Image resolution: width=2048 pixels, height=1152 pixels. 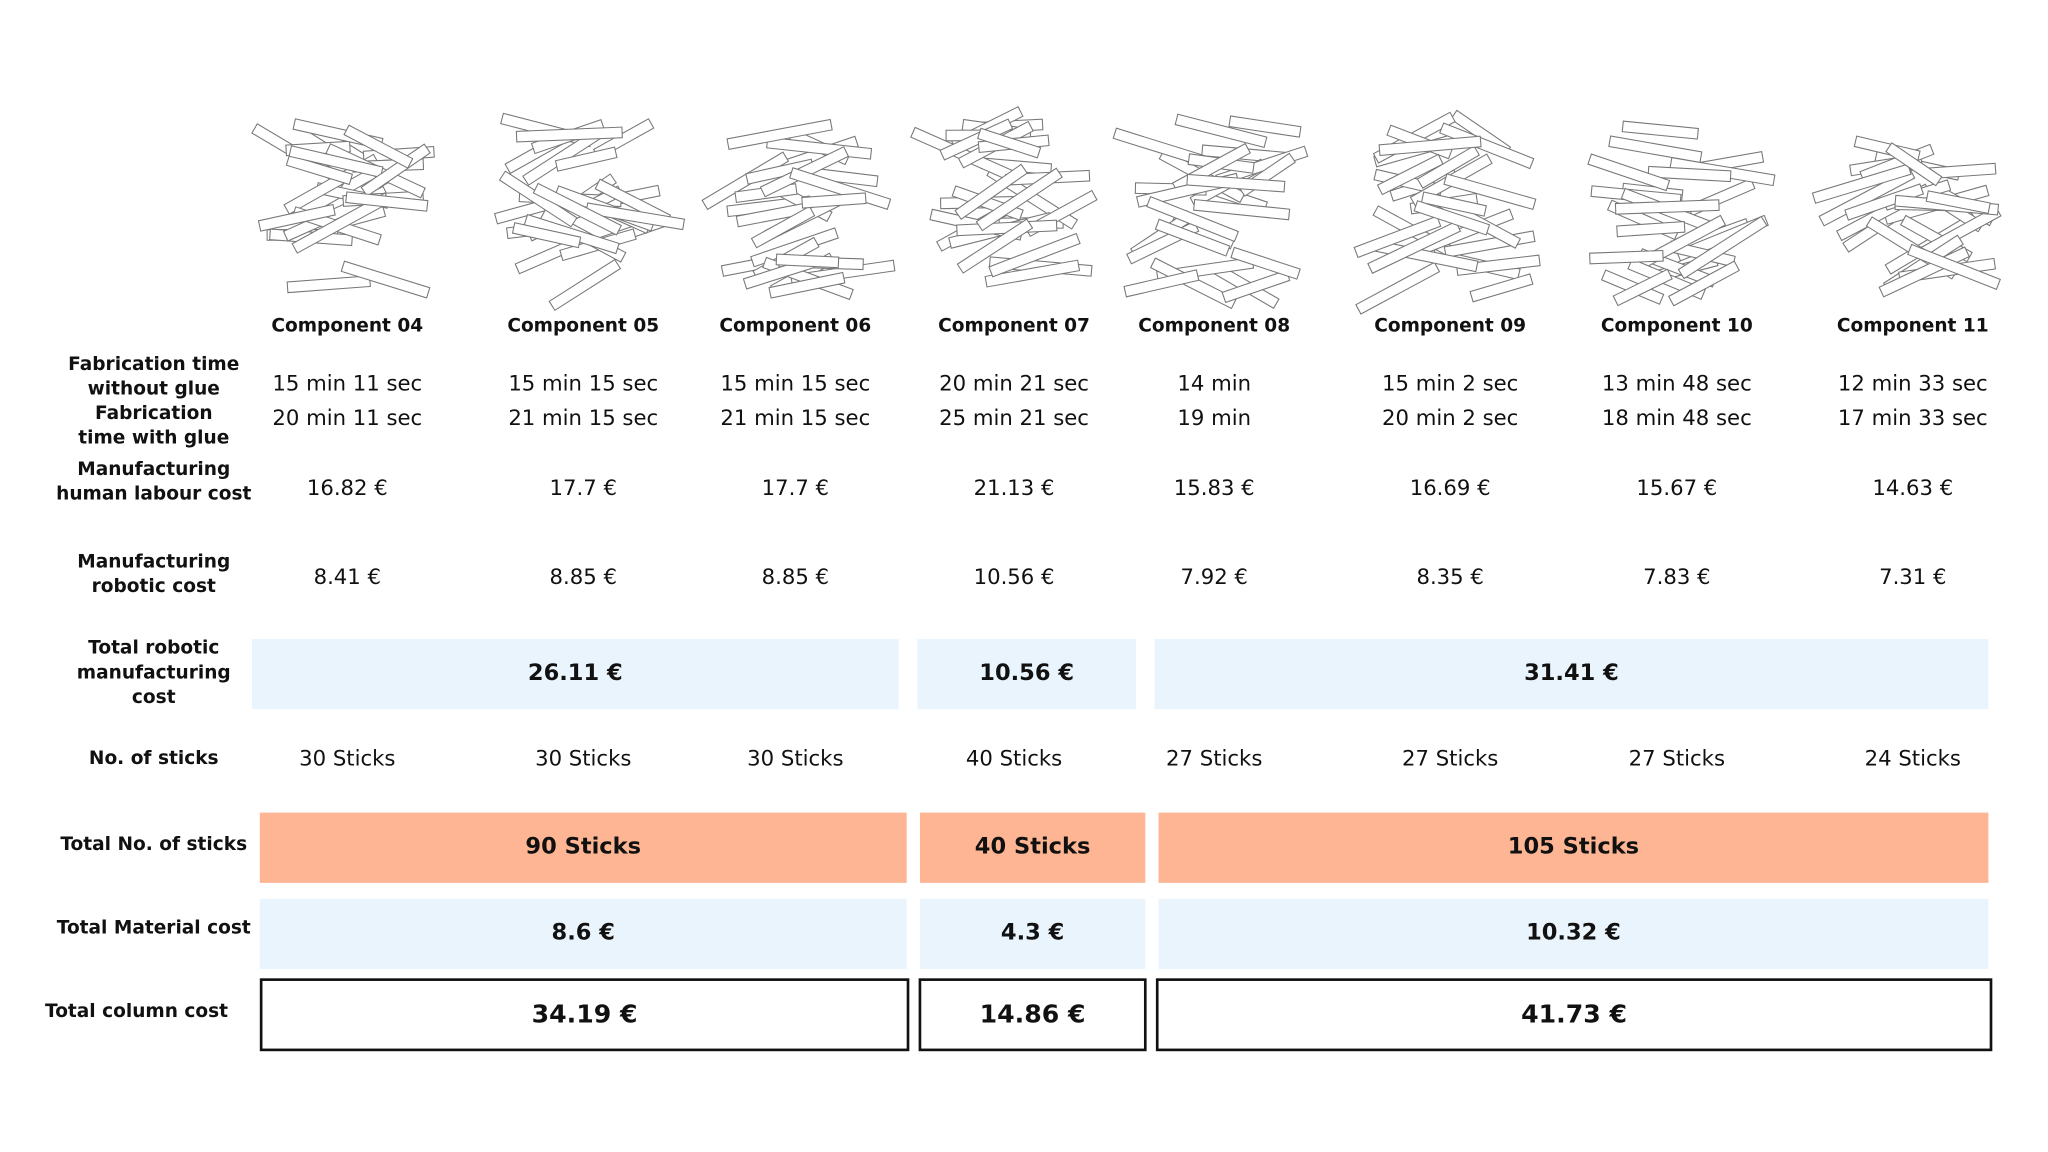 I want to click on cell: 40 Sticks, so click(x=1014, y=758).